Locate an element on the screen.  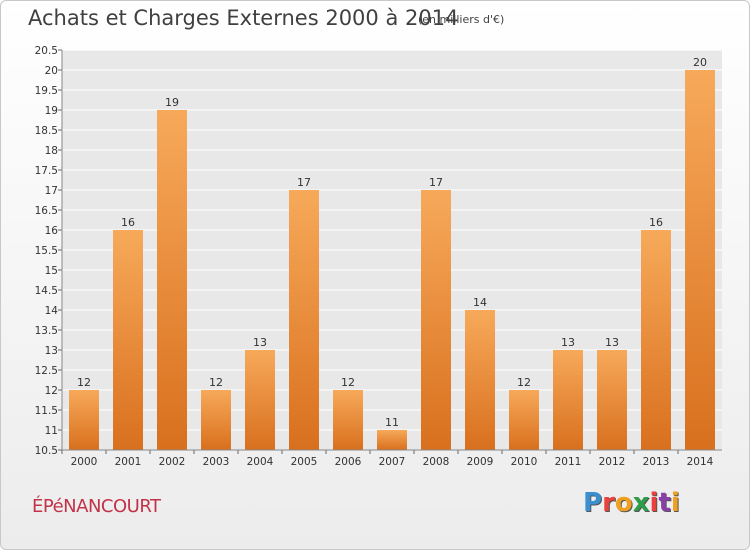
x-tick-label: 2005 is located at coordinates (304, 462).